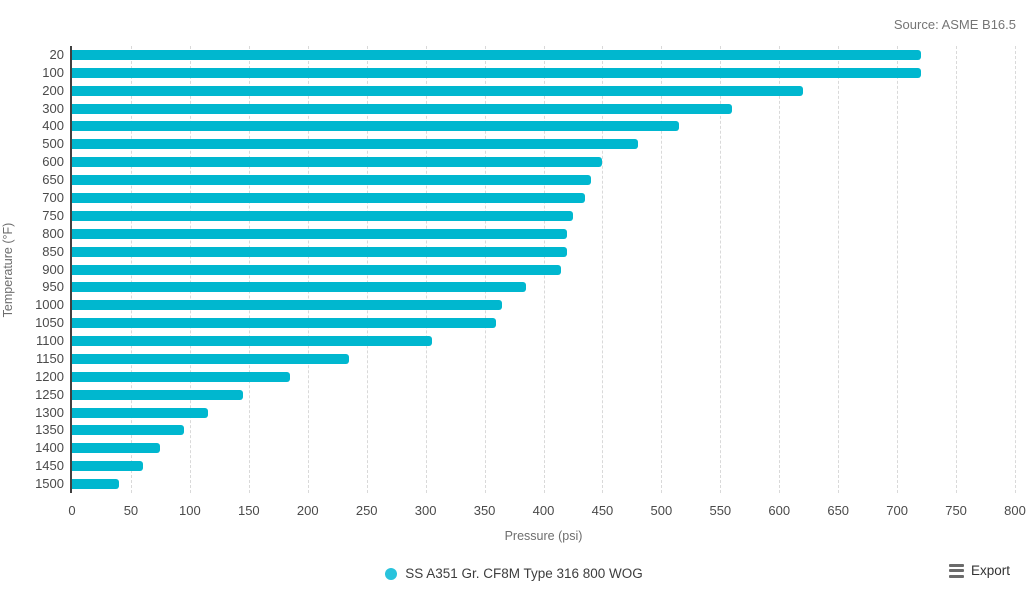 Image resolution: width=1028 pixels, height=589 pixels. Describe the element at coordinates (49, 448) in the screenshot. I see `y-tick-label: 1400` at that location.